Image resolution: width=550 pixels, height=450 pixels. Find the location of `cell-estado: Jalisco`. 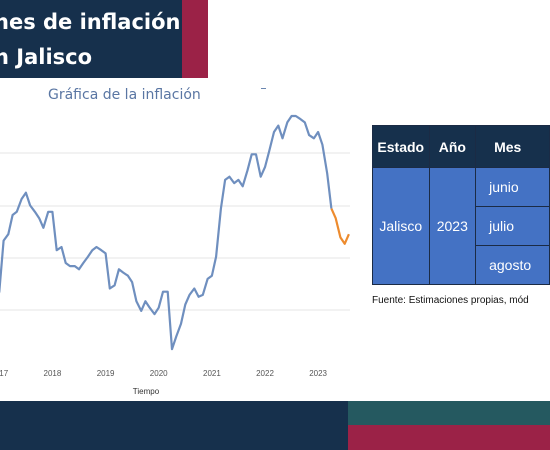

cell-estado: Jalisco is located at coordinates (401, 226).